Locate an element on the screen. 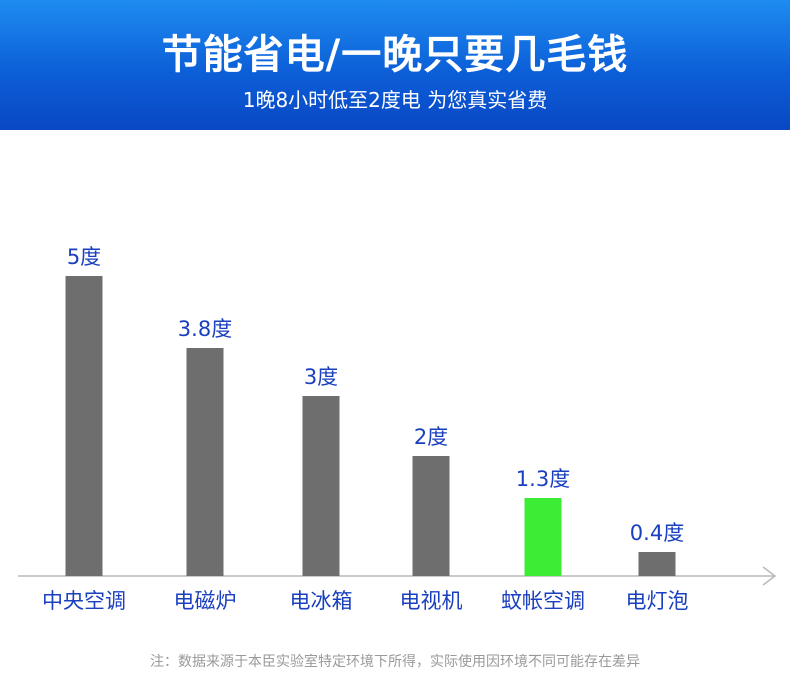 The height and width of the screenshot is (689, 790). page-subtitle: 1晚8小时低至2度电 为您真实省费 is located at coordinates (395, 100).